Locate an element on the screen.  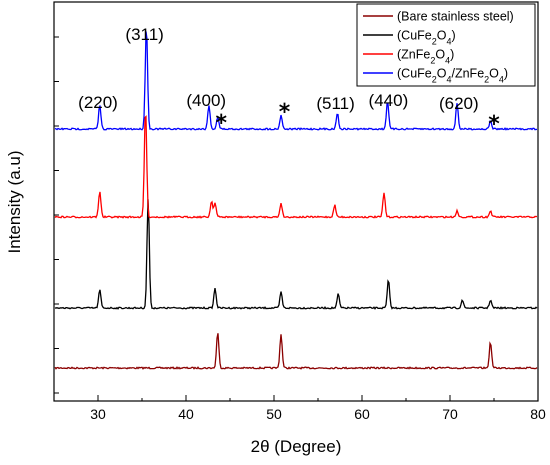
peak-label: (220) is located at coordinates (98, 102).